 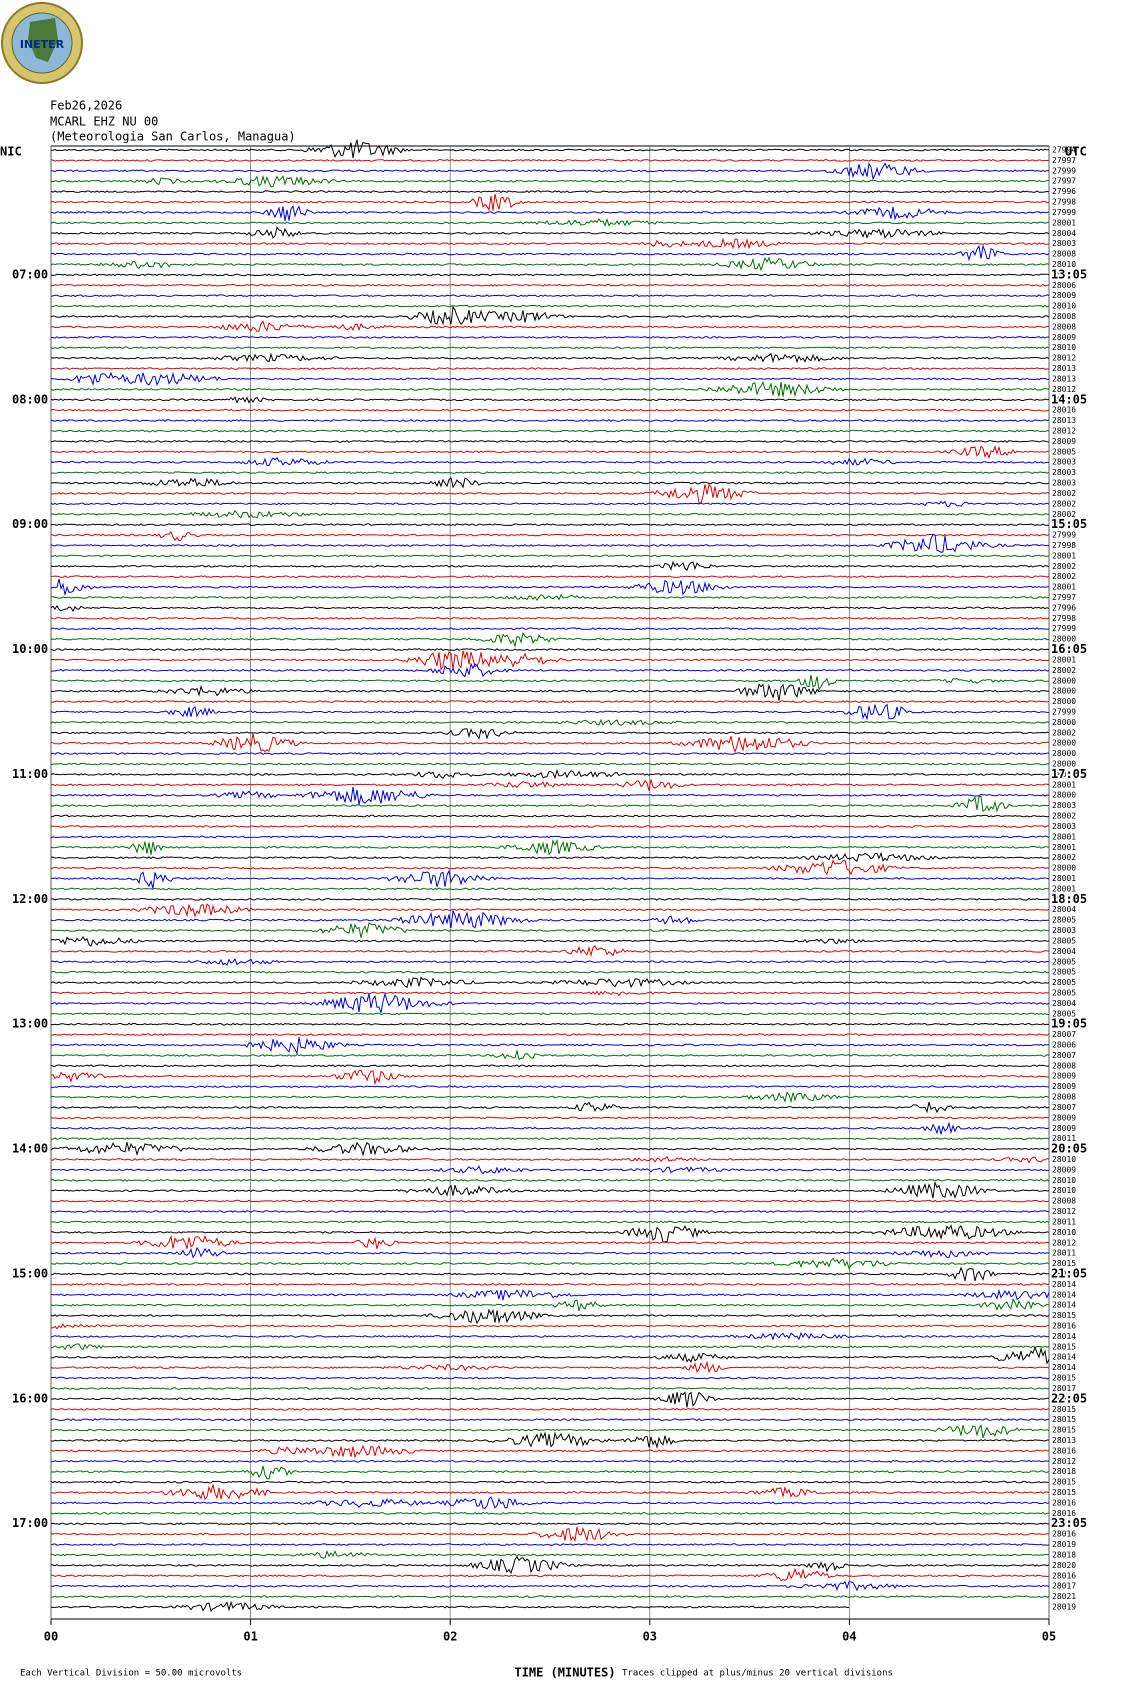 I want to click on x-tick-label: 03, so click(x=650, y=1637).